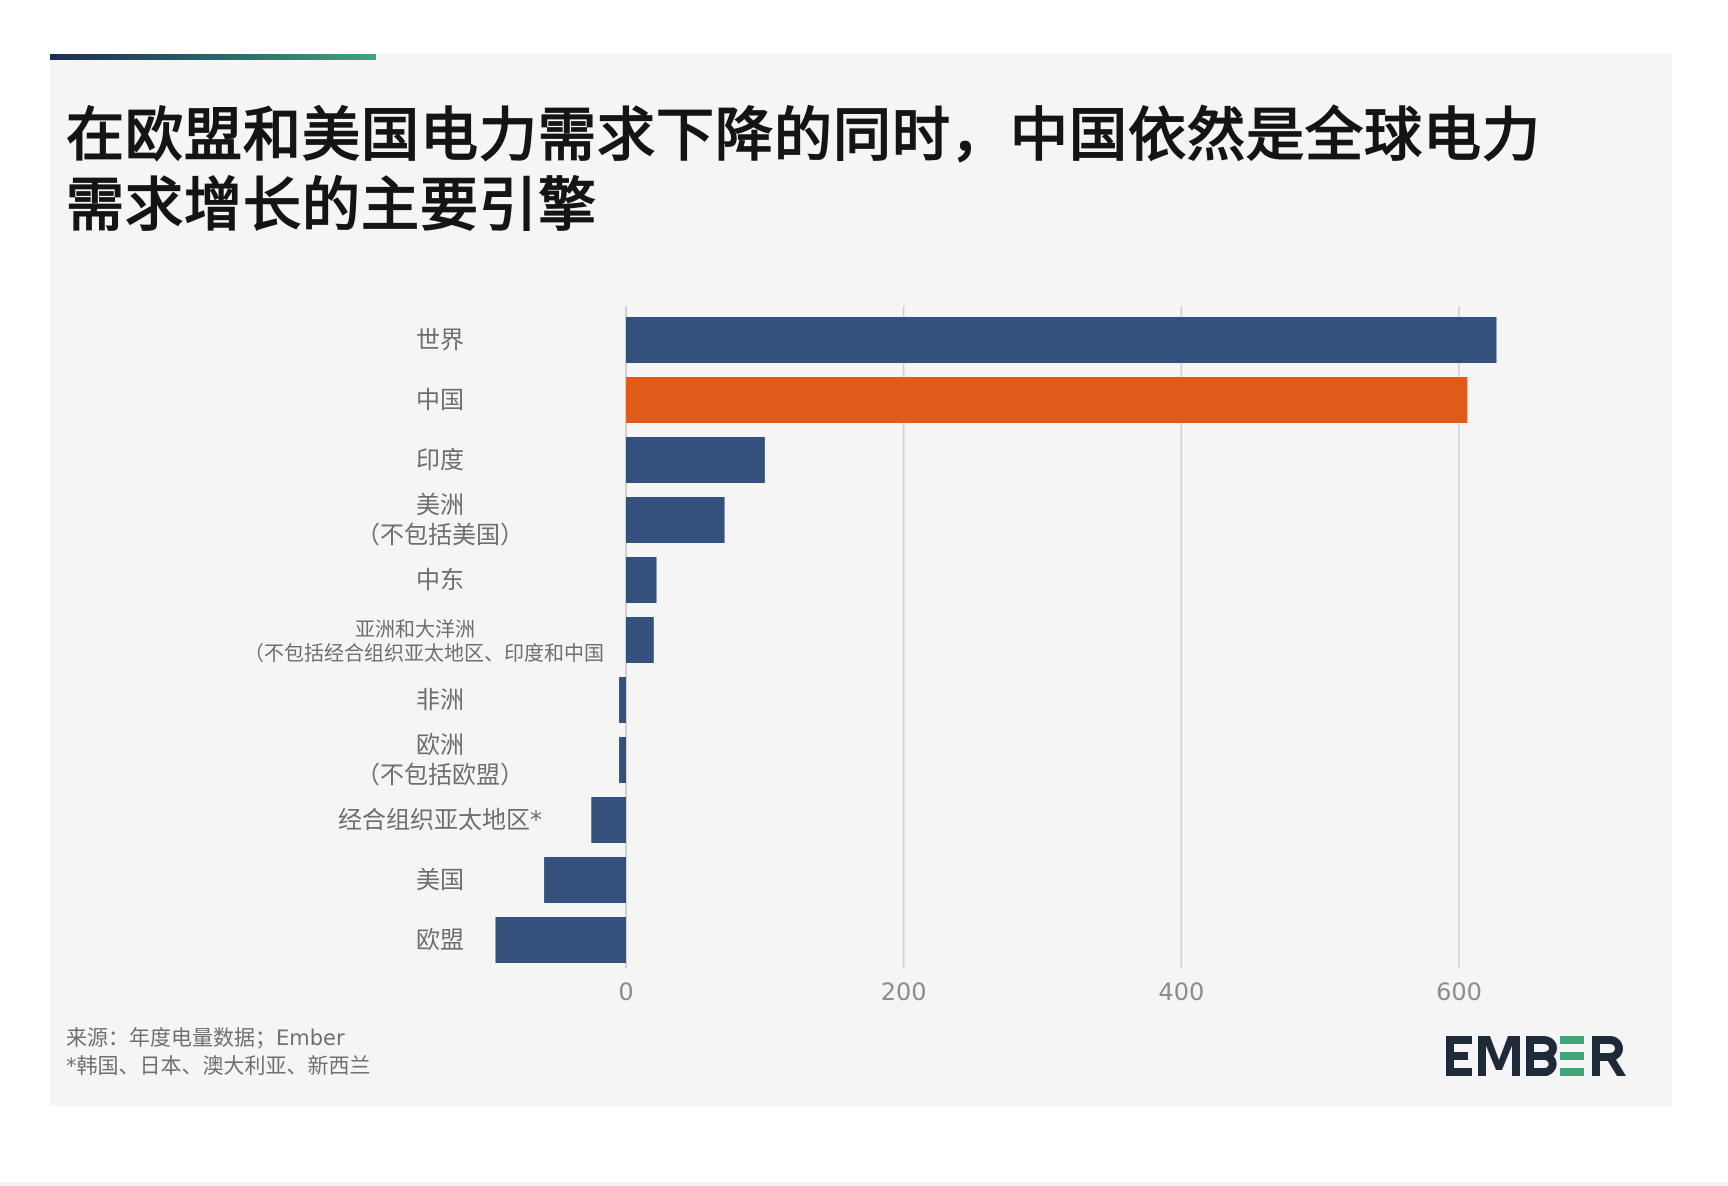 This screenshot has width=1728, height=1186. What do you see at coordinates (415, 629) in the screenshot?
I see `category-label: 亚洲和大洋洲` at bounding box center [415, 629].